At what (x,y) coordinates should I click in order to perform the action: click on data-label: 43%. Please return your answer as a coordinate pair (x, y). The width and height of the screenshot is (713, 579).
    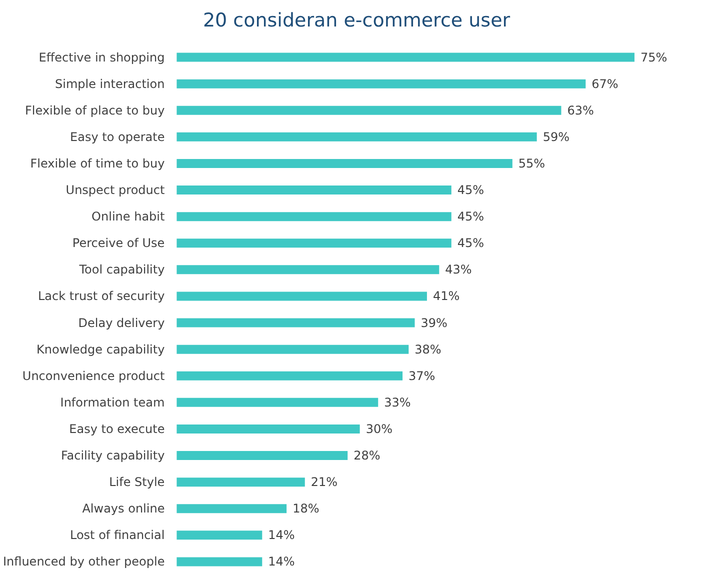
    Looking at the image, I should click on (458, 269).